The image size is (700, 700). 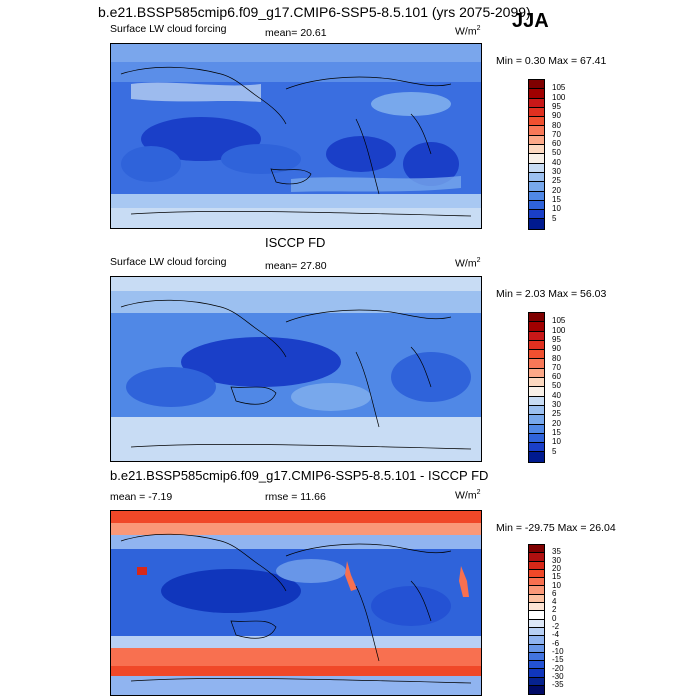 I want to click on panel3-mean: mean = -7.19, so click(x=141, y=497).